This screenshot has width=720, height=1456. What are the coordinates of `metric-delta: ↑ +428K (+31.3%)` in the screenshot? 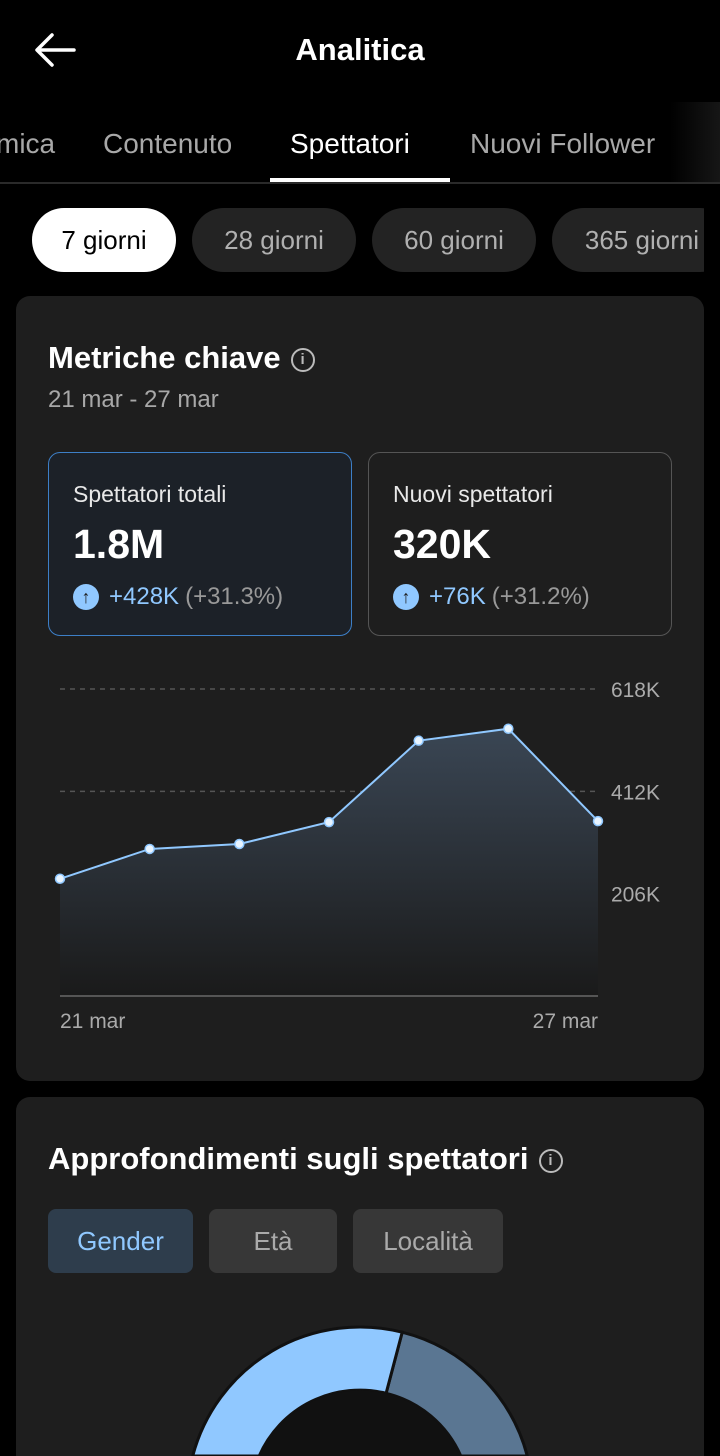 It's located at (178, 597).